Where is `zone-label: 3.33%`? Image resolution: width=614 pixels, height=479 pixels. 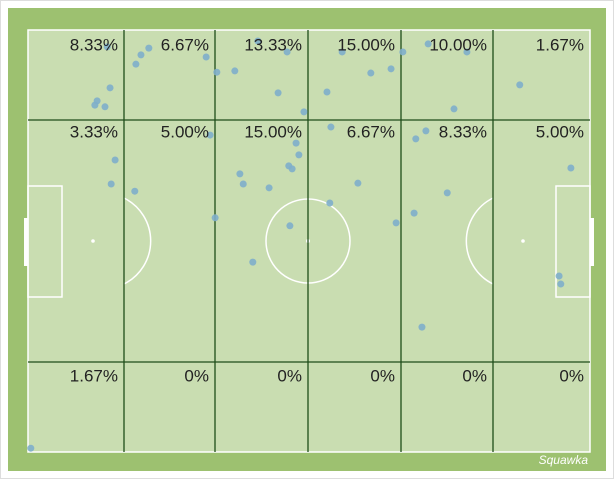 zone-label: 3.33% is located at coordinates (94, 131).